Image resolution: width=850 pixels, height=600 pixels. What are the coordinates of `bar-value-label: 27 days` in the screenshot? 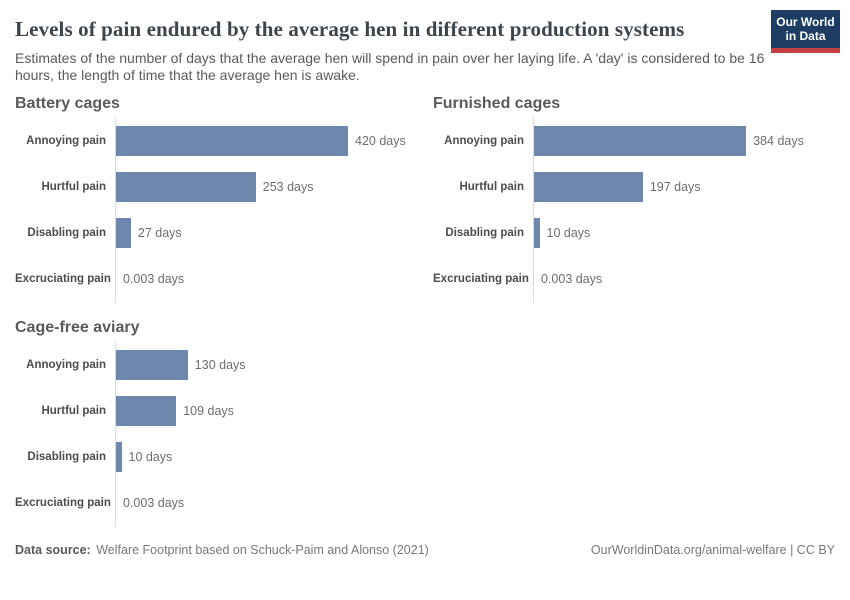 It's located at (159, 233).